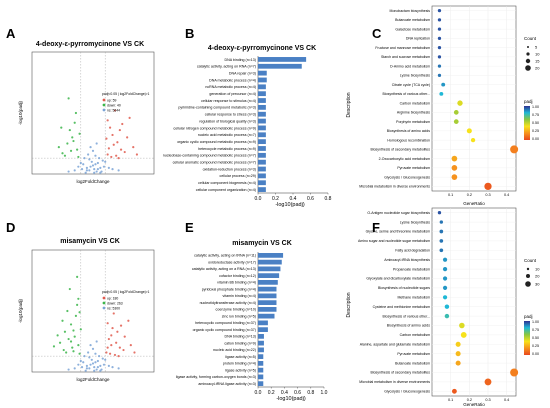 This screenshot has height=408, width=550. What do you see at coordinates (114, 105) in the screenshot?
I see `legend-item-down: down: 40` at bounding box center [114, 105].